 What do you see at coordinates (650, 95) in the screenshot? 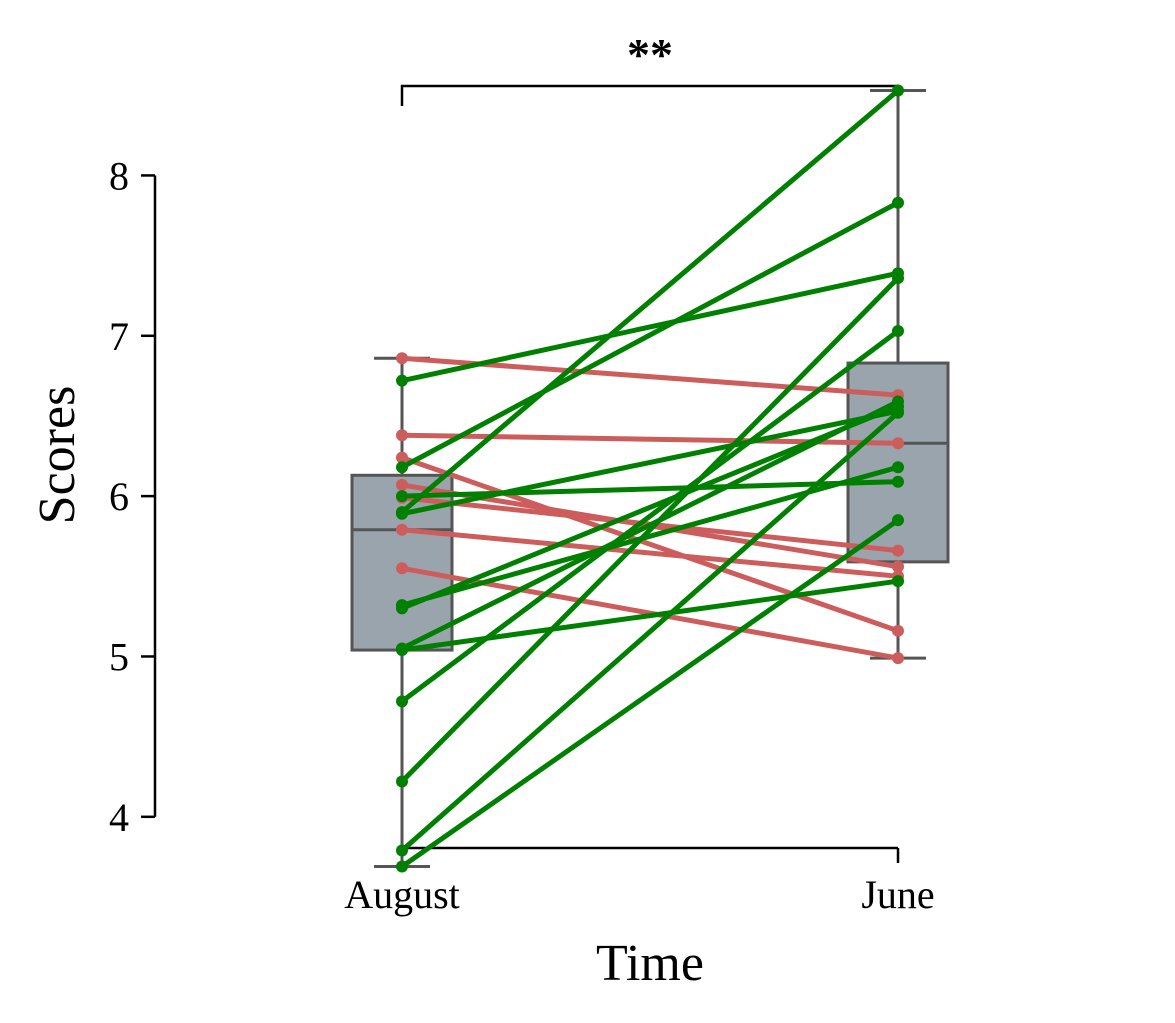
I see `significance-bracket-line` at bounding box center [650, 95].